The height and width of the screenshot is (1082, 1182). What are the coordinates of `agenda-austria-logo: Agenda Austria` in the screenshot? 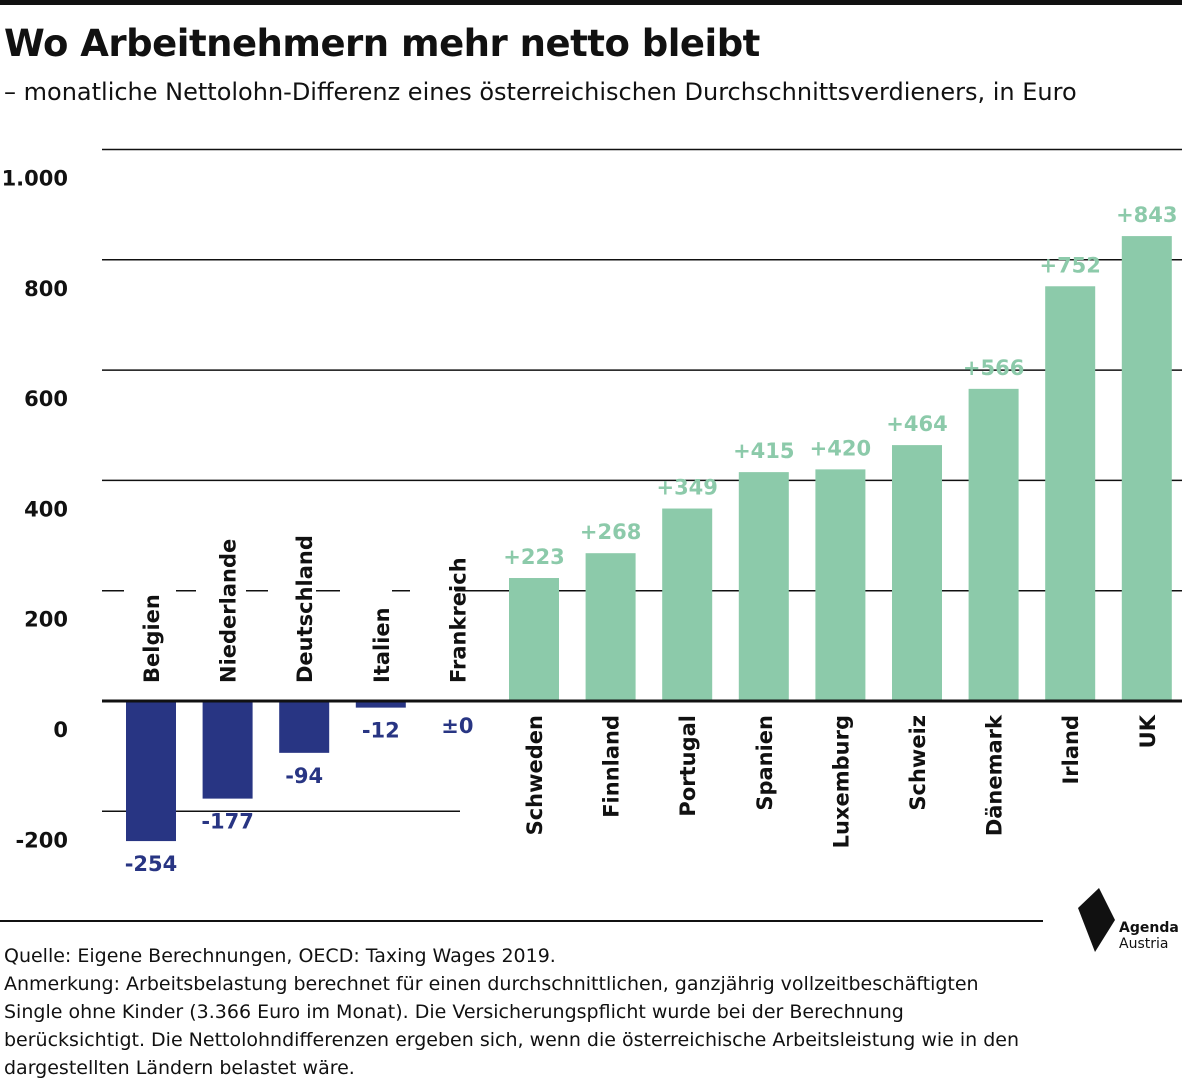 It's located at (1128, 922).